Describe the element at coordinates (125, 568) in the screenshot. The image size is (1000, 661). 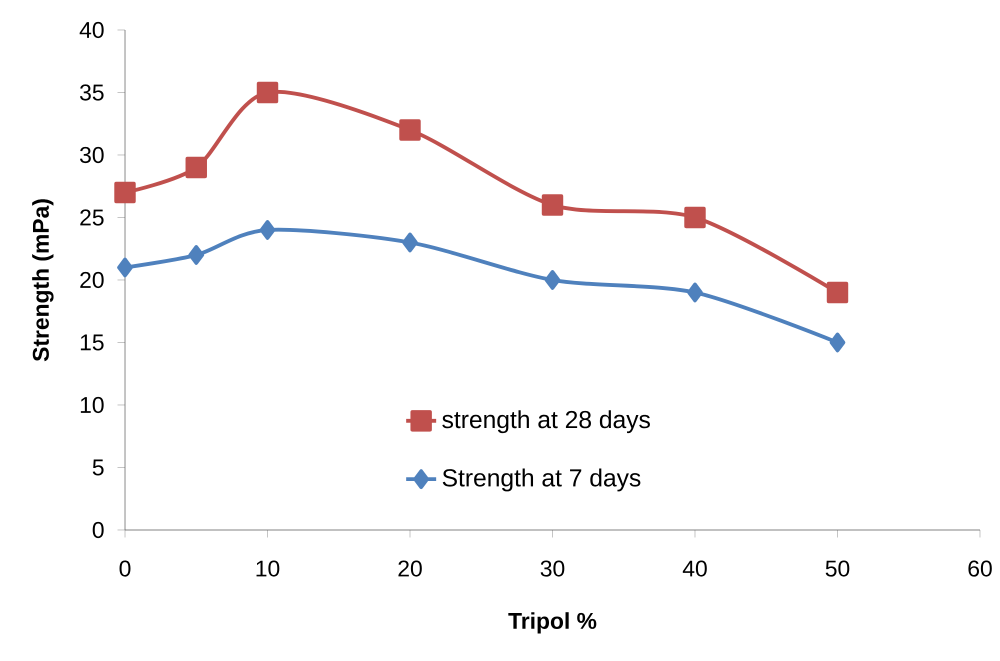
I see `x-tick-label: 0` at that location.